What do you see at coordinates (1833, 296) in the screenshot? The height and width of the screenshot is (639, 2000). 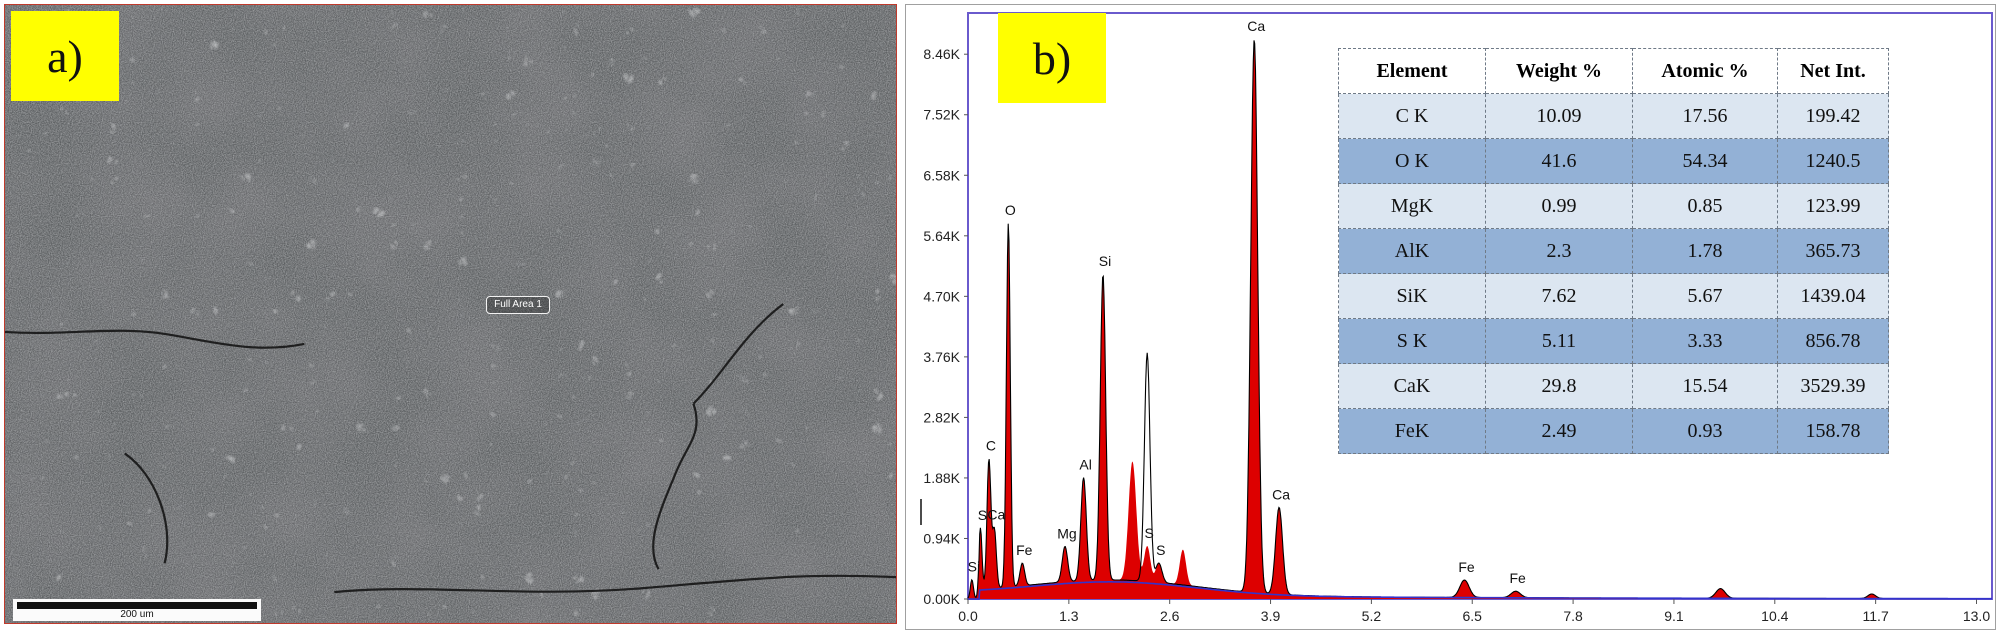 I see `net-int-cell: 1439.04` at bounding box center [1833, 296].